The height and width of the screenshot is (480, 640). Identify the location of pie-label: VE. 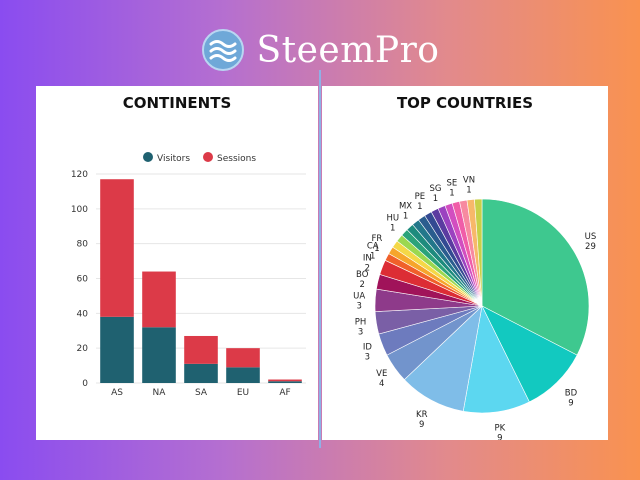
(381, 374).